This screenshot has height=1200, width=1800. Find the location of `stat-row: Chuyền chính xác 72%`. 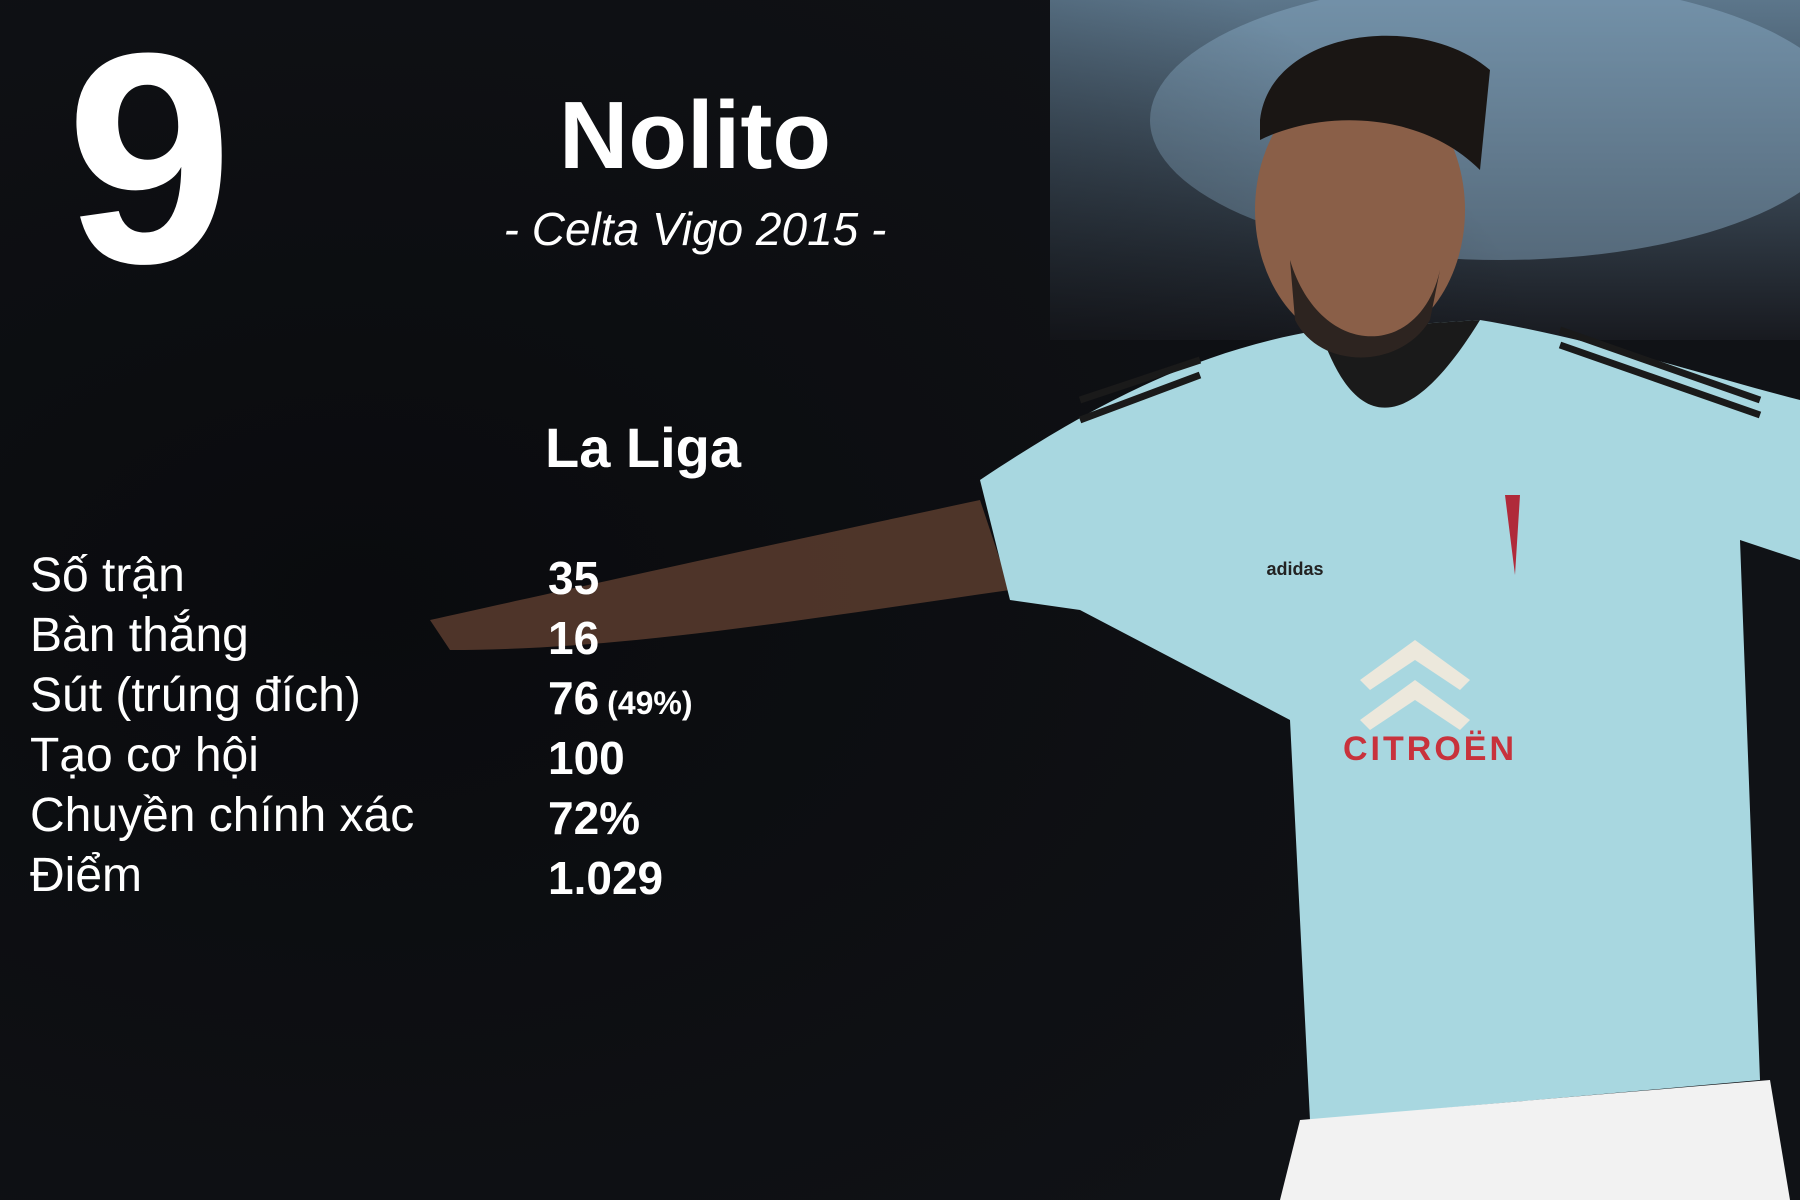

stat-row: Chuyền chính xác 72% is located at coordinates (430, 818).